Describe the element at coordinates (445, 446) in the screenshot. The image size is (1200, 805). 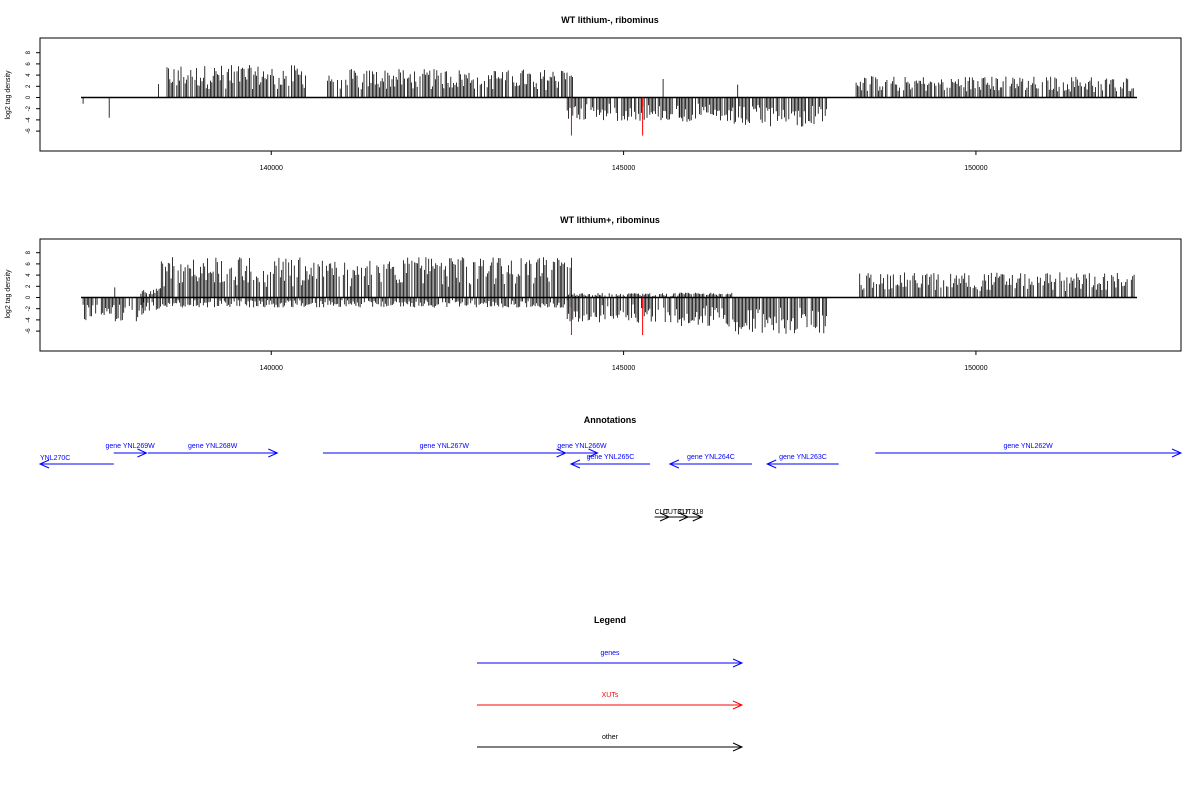
I see `feature-label: gene YNL267W` at that location.